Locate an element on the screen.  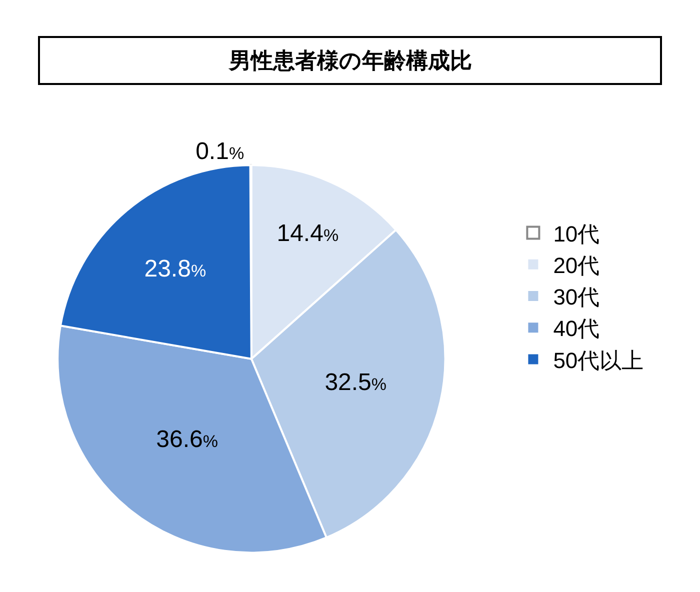
legend-label: 10代 is located at coordinates (576, 233).